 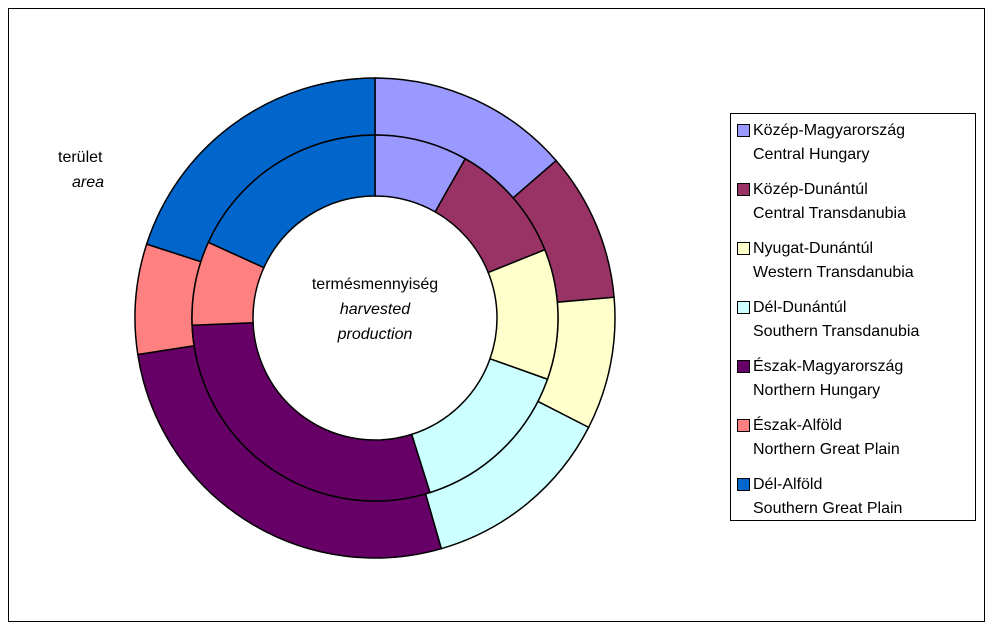 I want to click on legend-label-en: Northern Great Plain, so click(x=826, y=449).